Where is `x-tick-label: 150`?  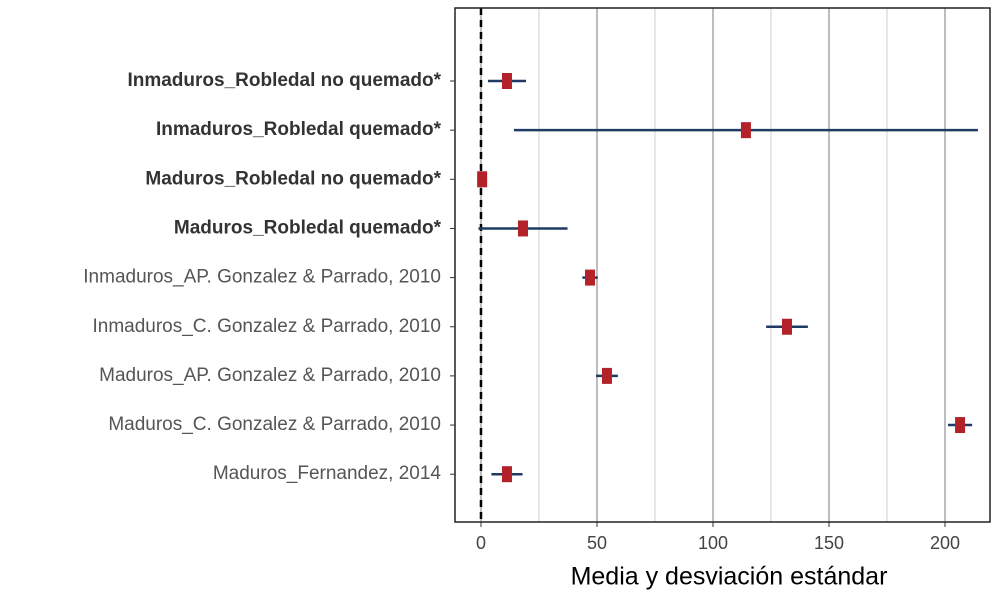
x-tick-label: 150 is located at coordinates (829, 543).